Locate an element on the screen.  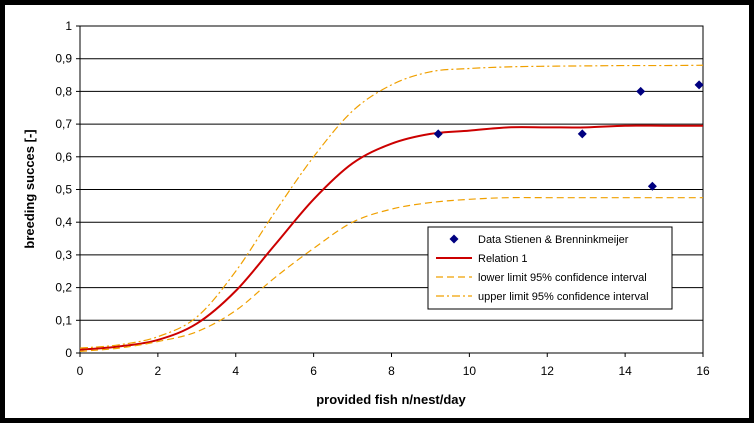
x-tick-label: 16 is located at coordinates (703, 371).